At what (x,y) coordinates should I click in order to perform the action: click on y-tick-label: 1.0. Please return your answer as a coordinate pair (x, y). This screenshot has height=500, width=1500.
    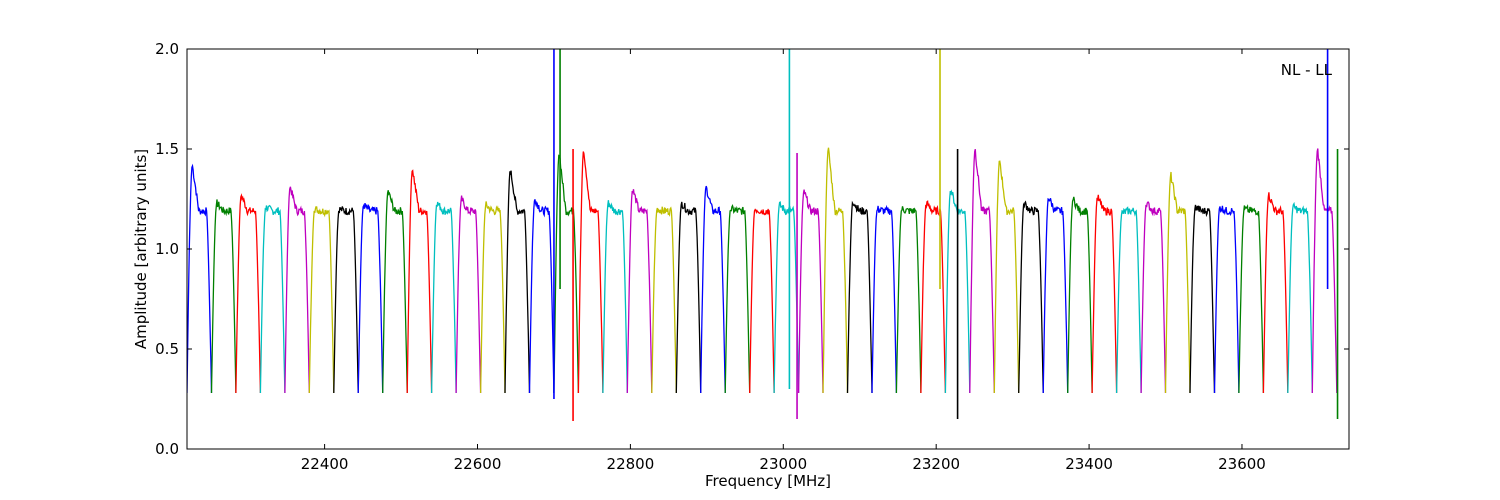
    Looking at the image, I should click on (167, 249).